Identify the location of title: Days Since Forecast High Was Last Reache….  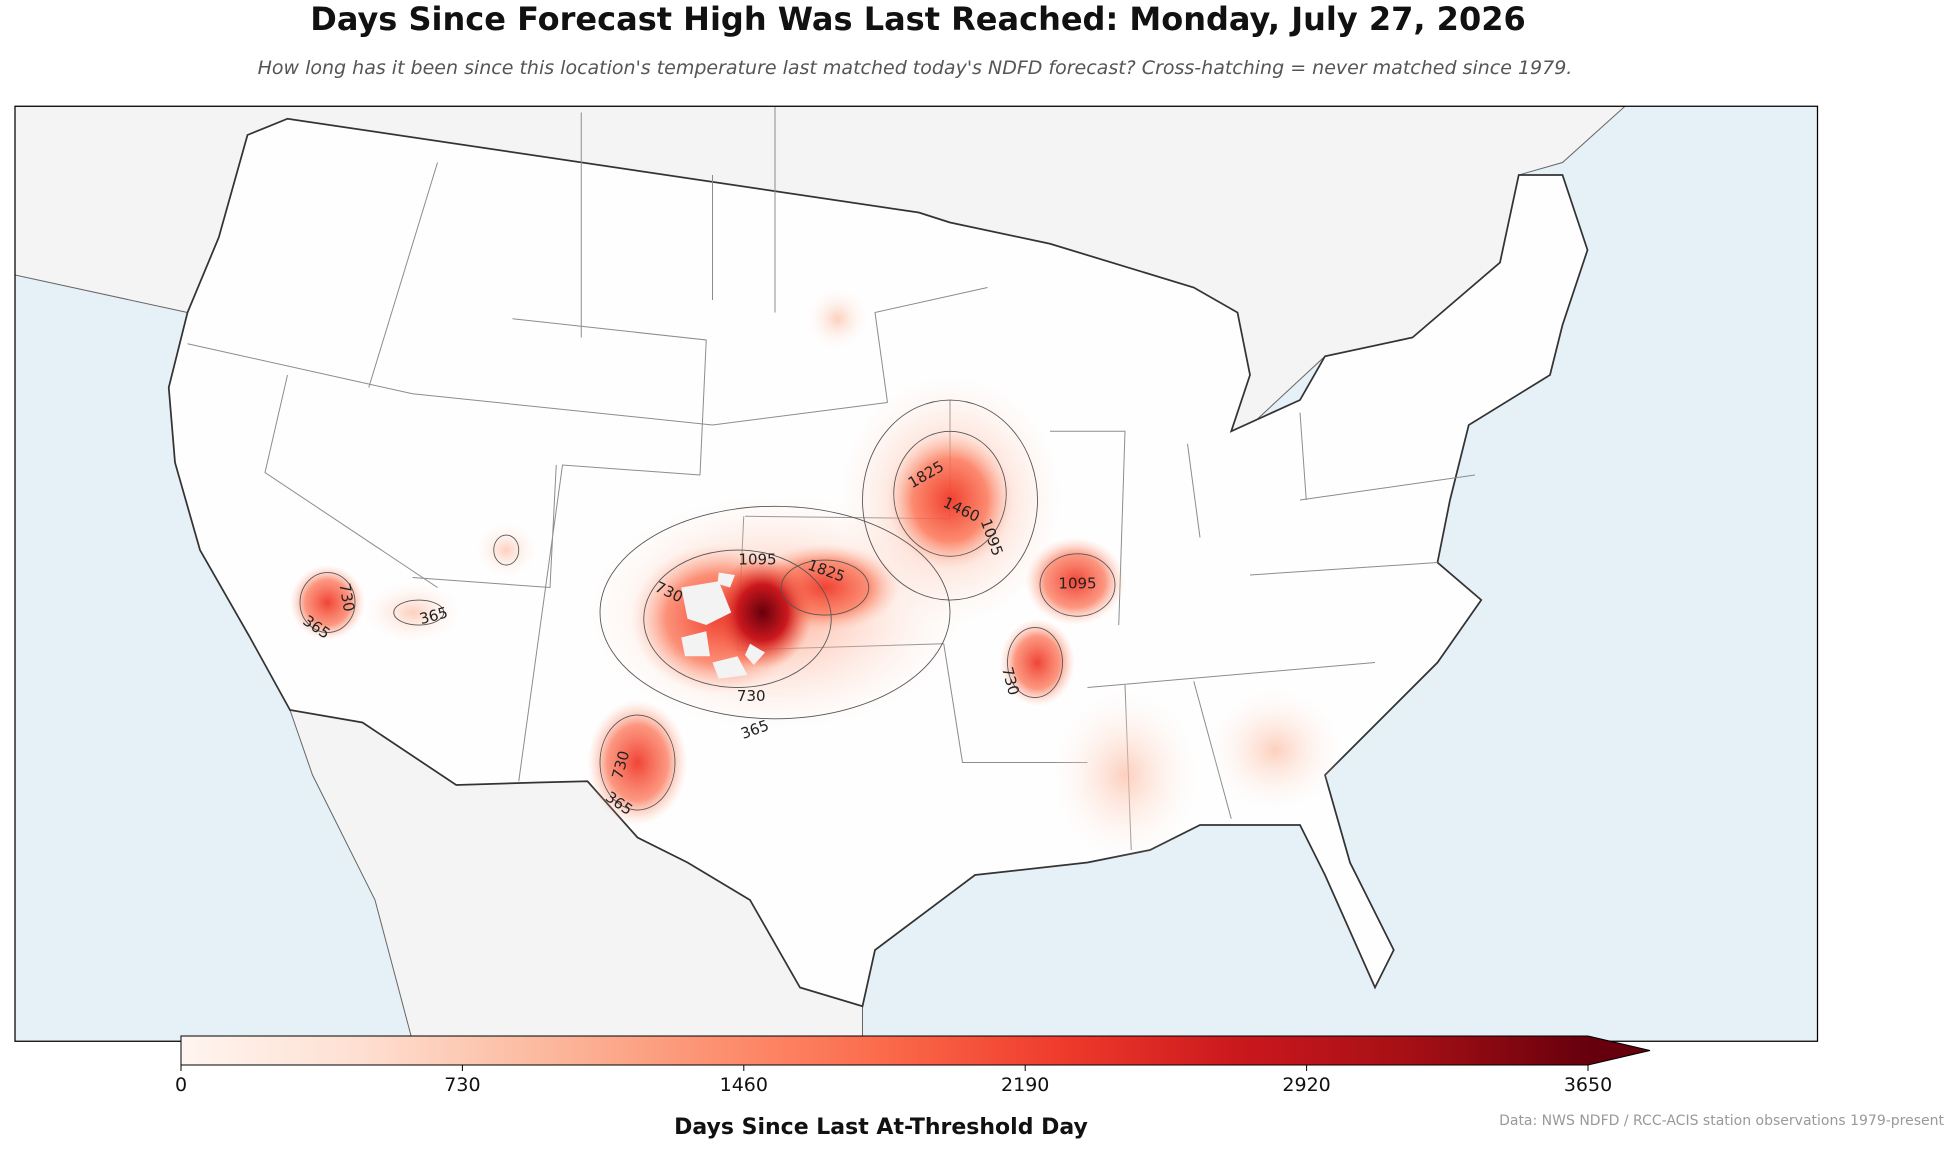
(917, 19).